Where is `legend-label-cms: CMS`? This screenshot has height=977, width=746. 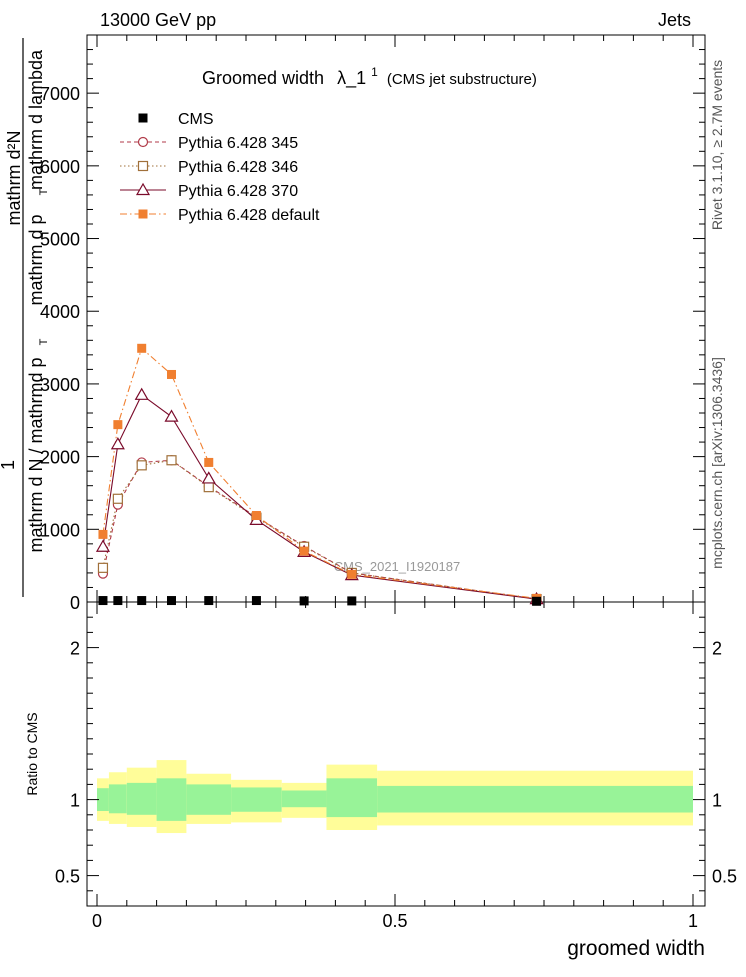 legend-label-cms: CMS is located at coordinates (196, 119).